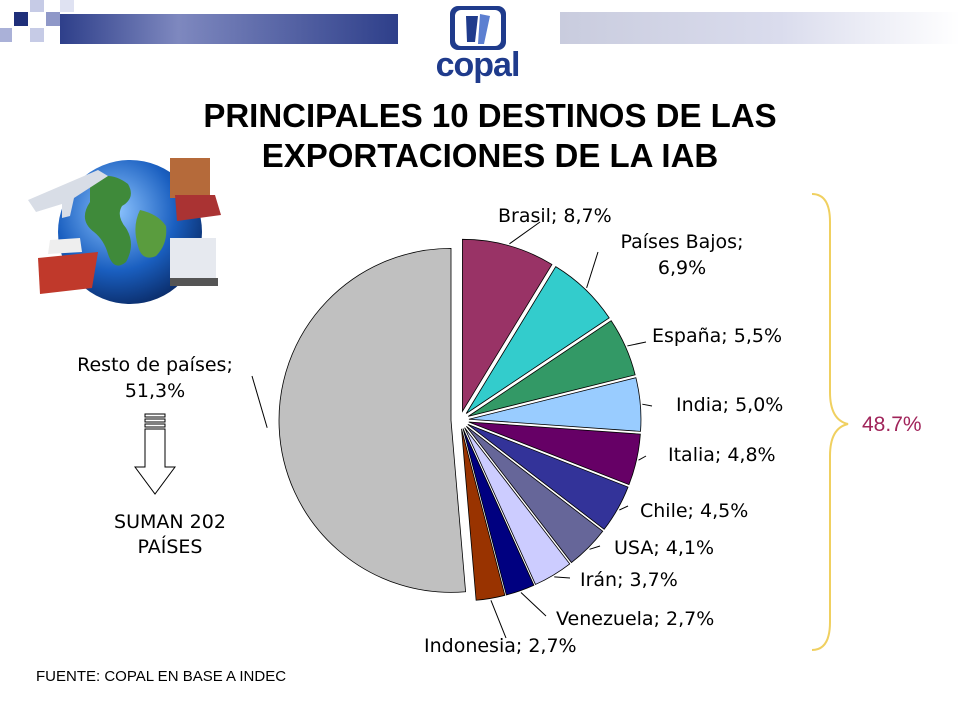 This screenshot has width=960, height=720. Describe the element at coordinates (372, 420) in the screenshot. I see `pie-slice-resto-de-países` at that location.